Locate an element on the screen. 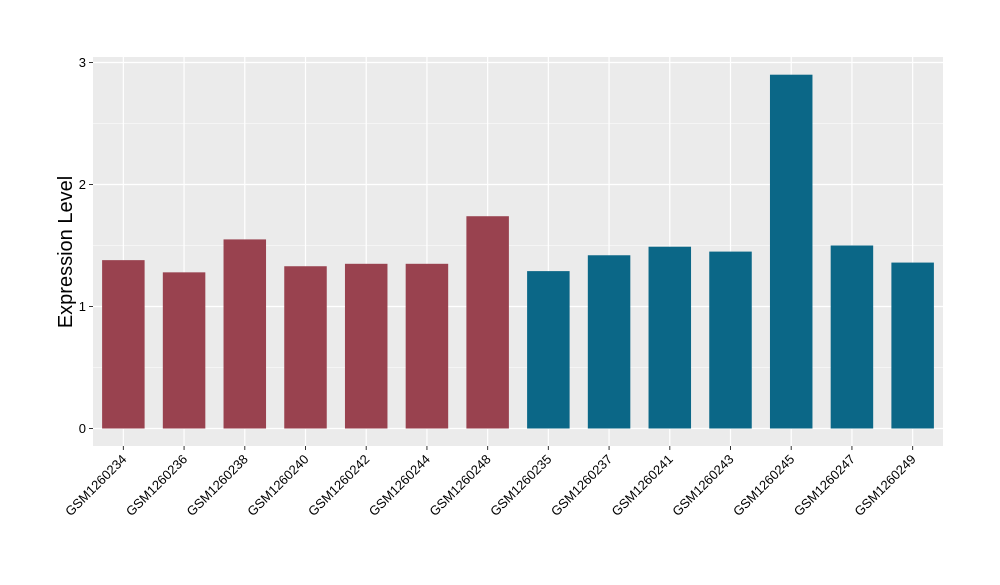 This screenshot has width=1000, height=585. x-tick-label: GSM1260237 is located at coordinates (581, 485).